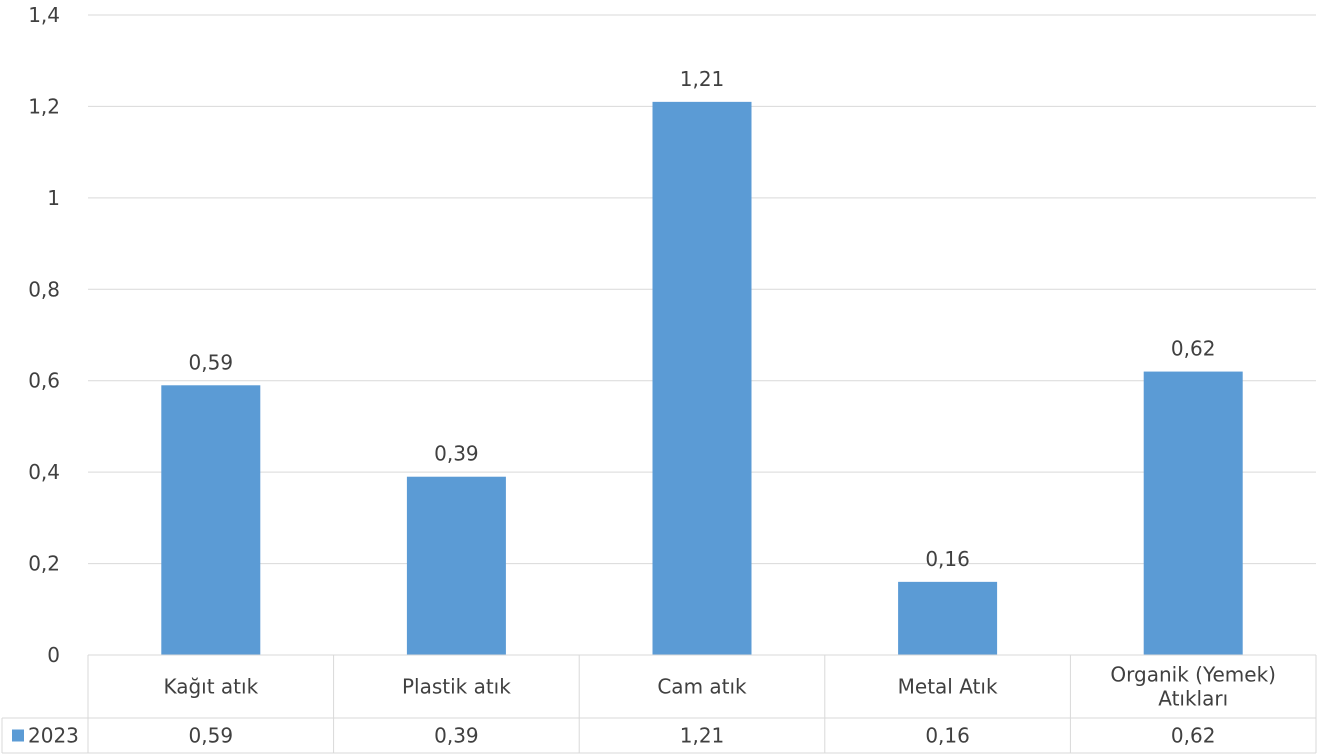  What do you see at coordinates (211, 736) in the screenshot?
I see `table-value-cell: 0,59` at bounding box center [211, 736].